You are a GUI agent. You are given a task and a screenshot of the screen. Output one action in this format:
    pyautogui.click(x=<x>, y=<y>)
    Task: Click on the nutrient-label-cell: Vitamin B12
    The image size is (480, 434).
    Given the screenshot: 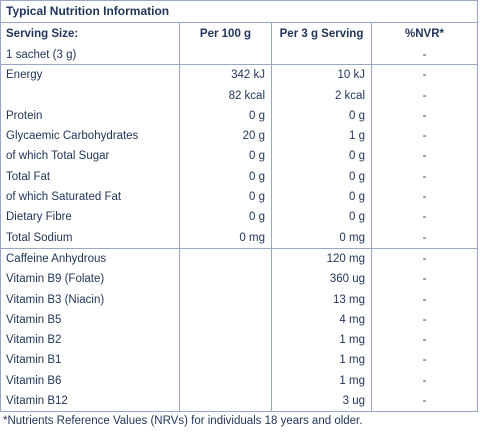 What is the action you would take?
    pyautogui.click(x=37, y=401)
    